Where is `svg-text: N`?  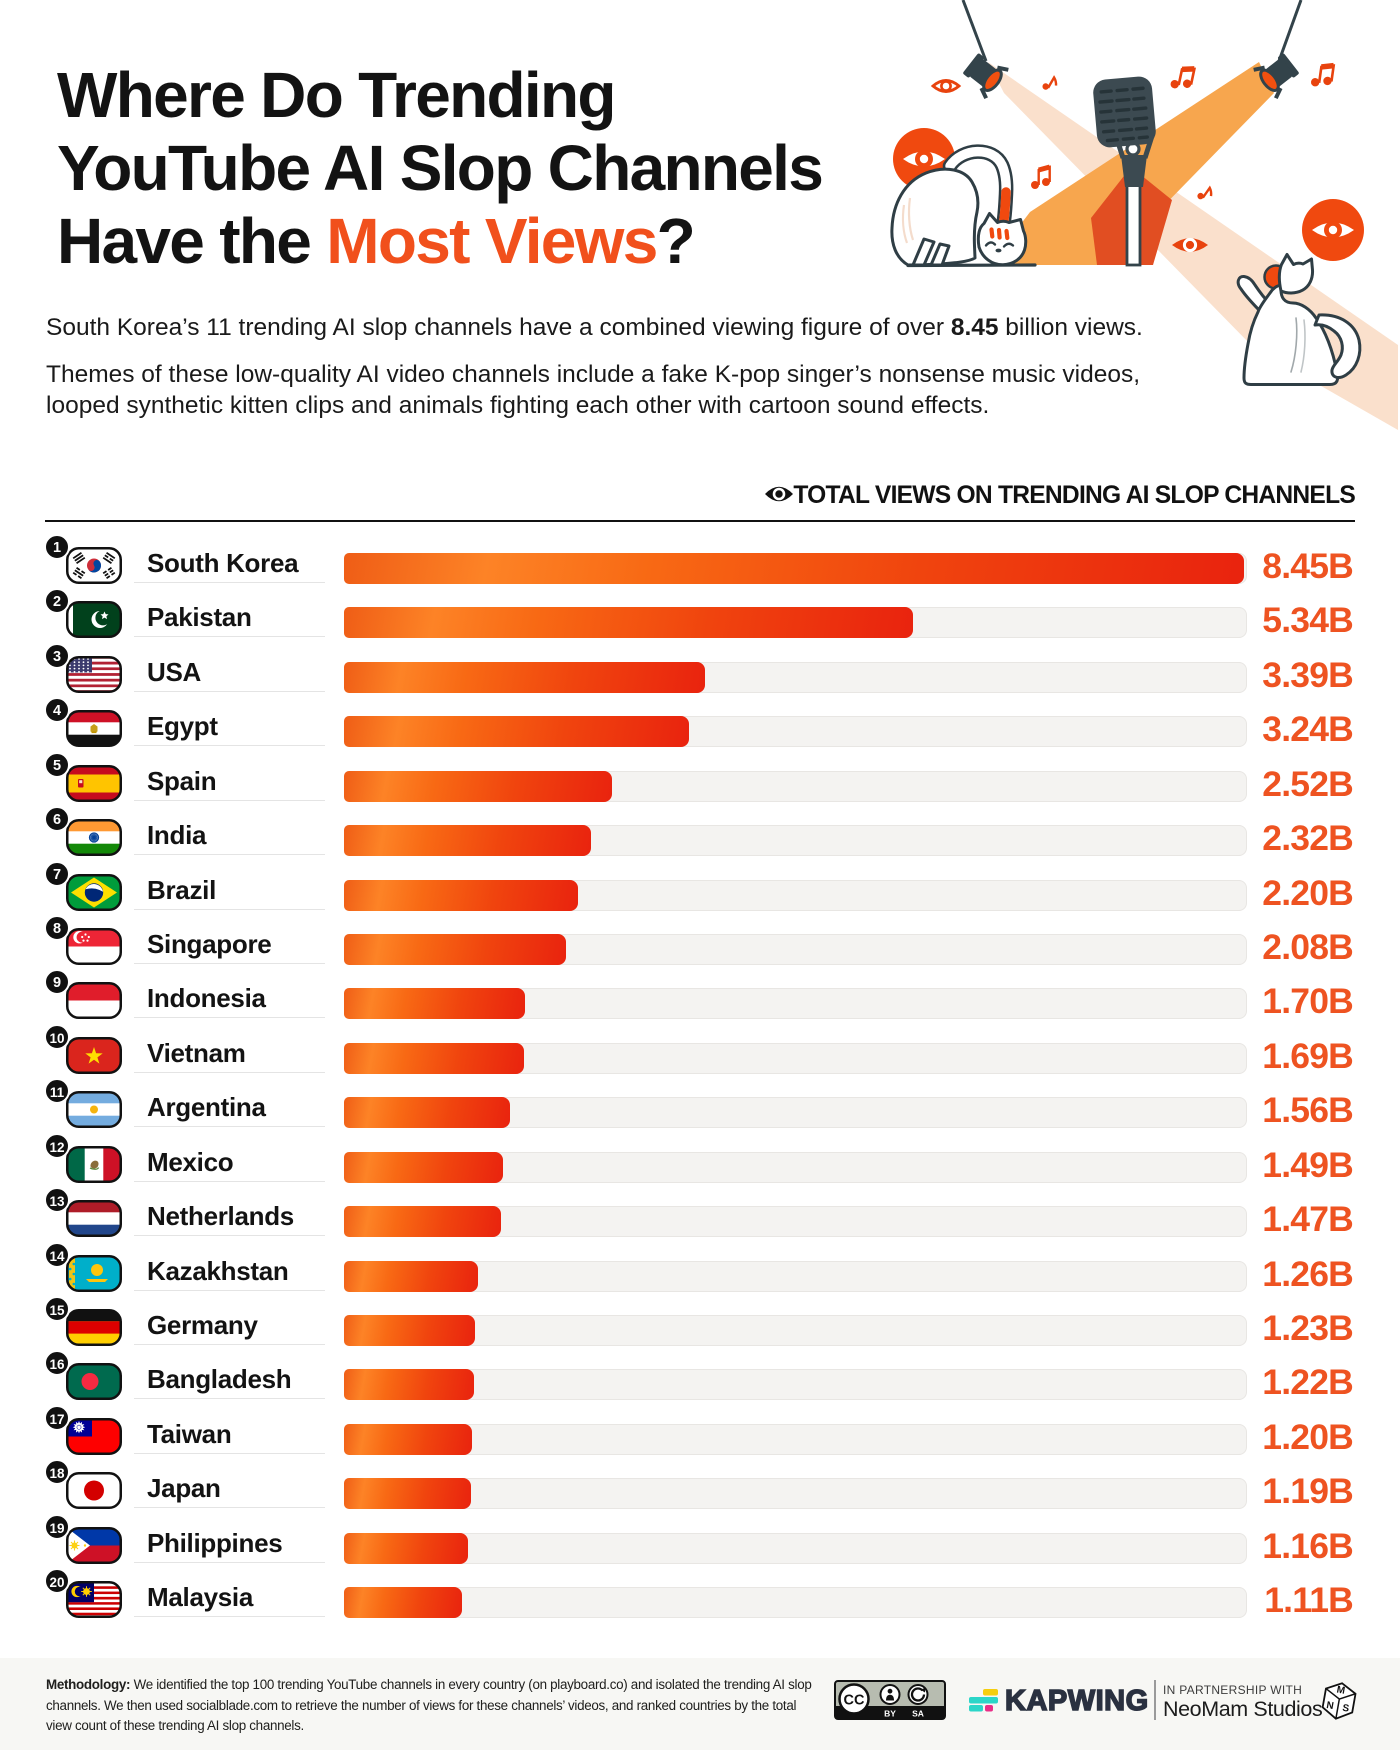
svg-text: N is located at coordinates (1329, 1706).